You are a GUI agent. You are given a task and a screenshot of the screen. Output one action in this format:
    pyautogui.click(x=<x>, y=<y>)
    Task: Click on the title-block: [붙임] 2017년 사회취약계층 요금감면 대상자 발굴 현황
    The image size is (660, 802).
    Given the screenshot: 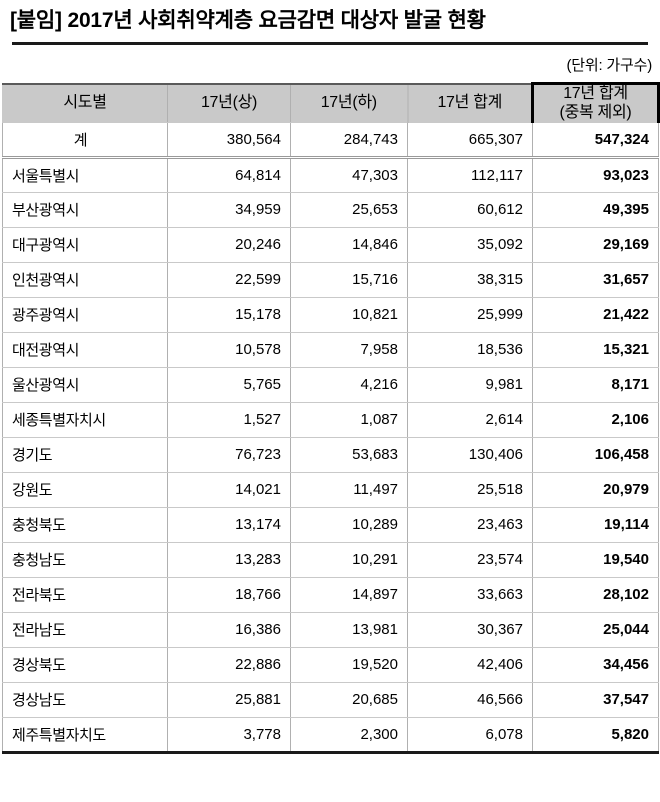 What is the action you would take?
    pyautogui.click(x=330, y=23)
    